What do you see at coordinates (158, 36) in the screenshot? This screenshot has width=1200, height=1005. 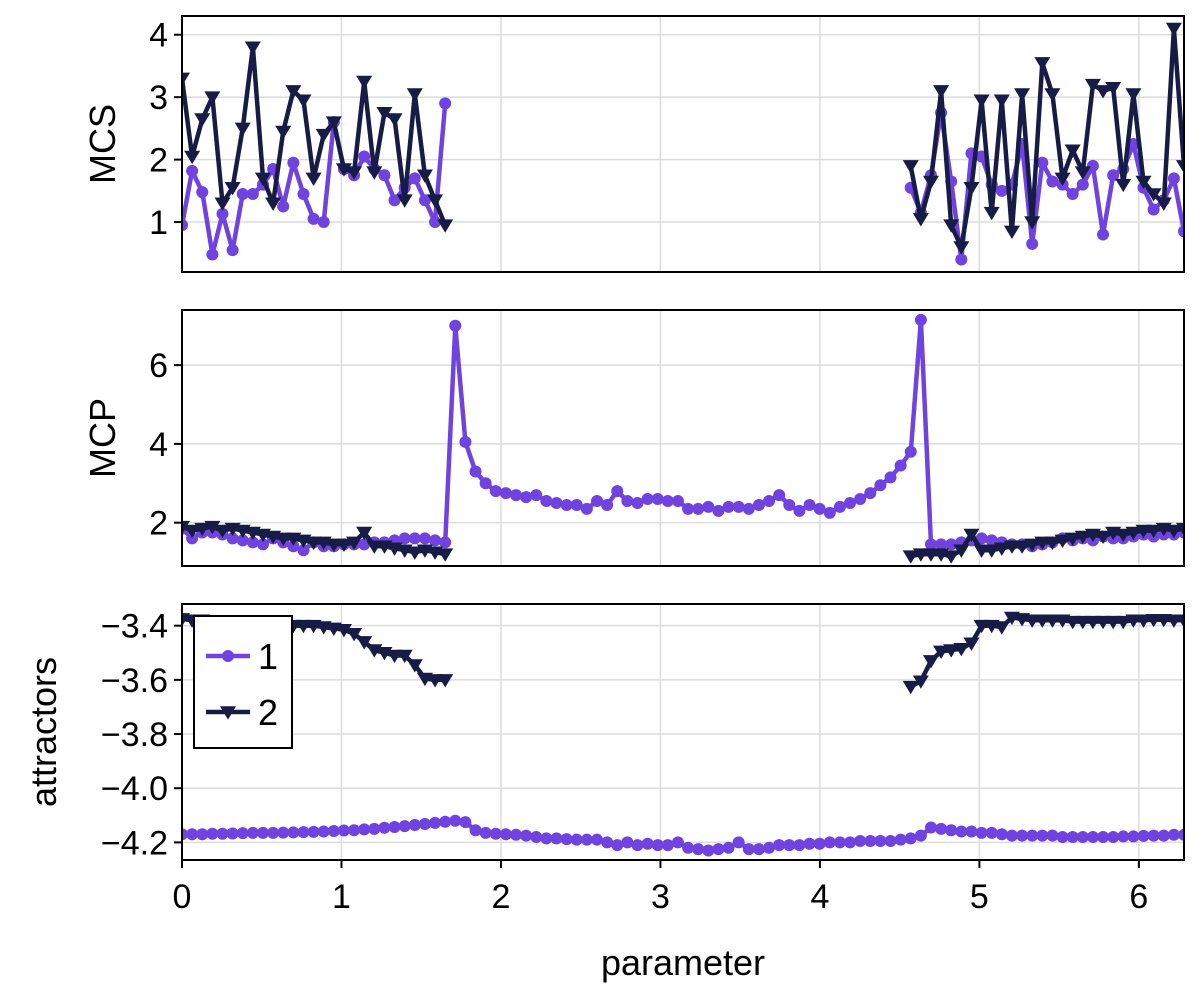 I see `y-tick-label: 4` at bounding box center [158, 36].